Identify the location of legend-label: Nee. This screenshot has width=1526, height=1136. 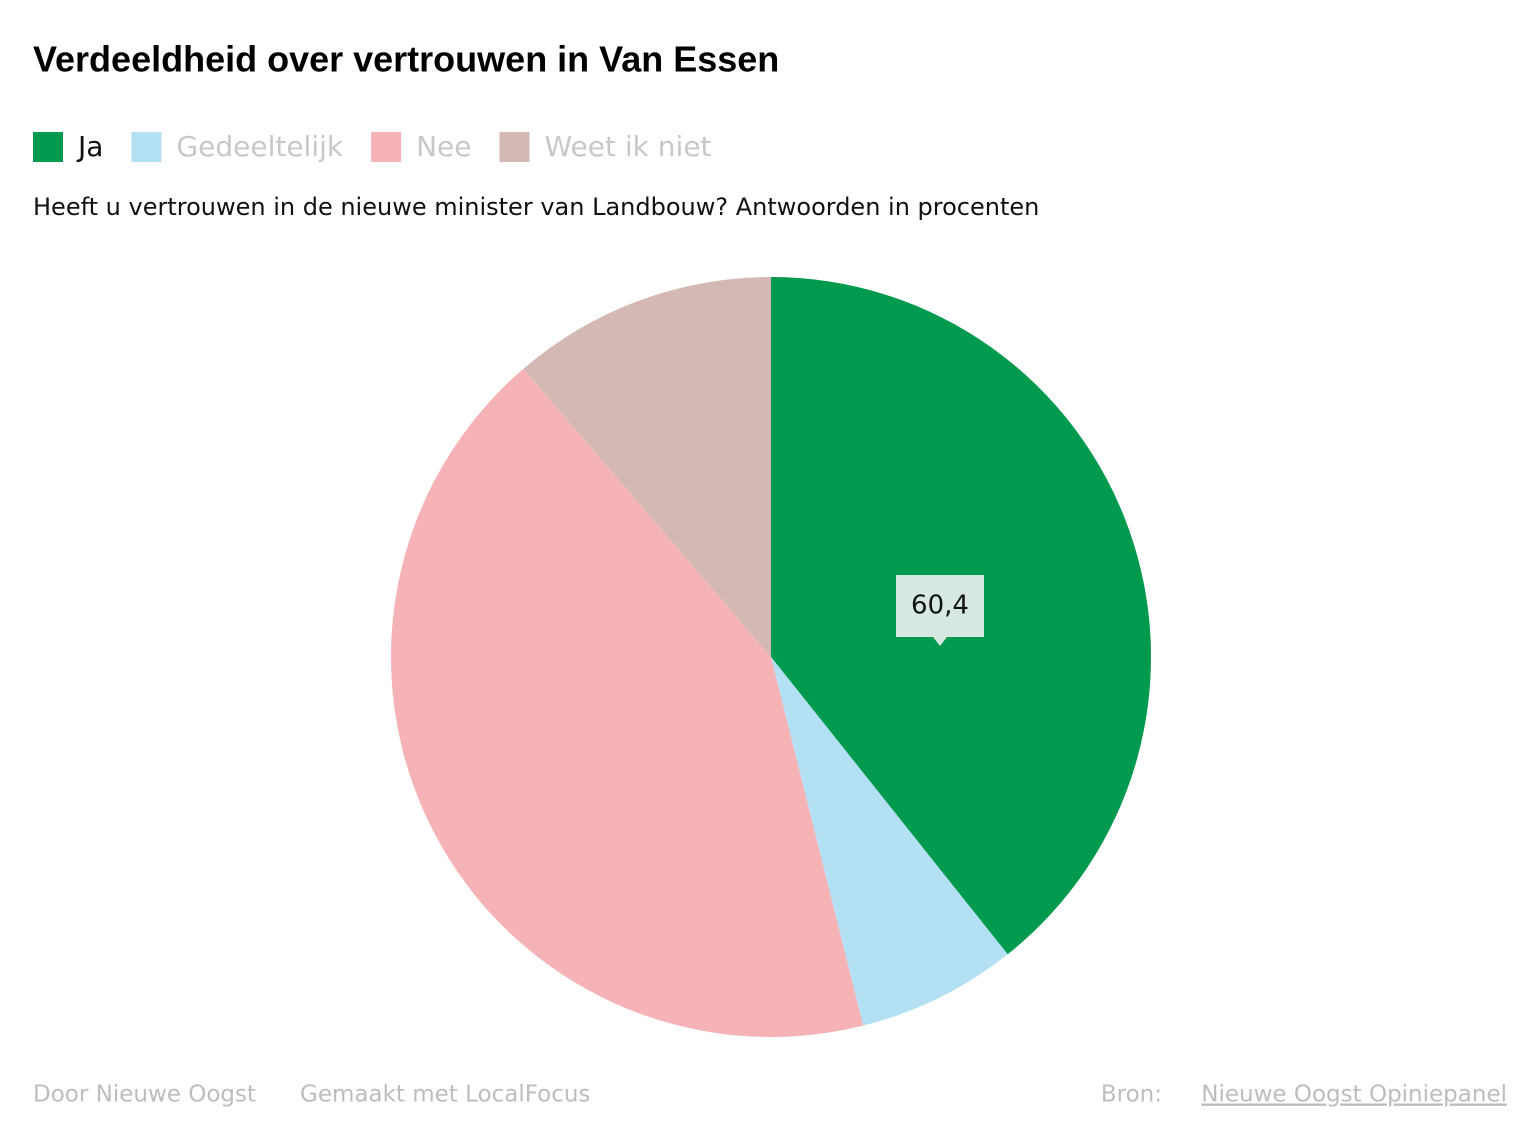
(443, 146).